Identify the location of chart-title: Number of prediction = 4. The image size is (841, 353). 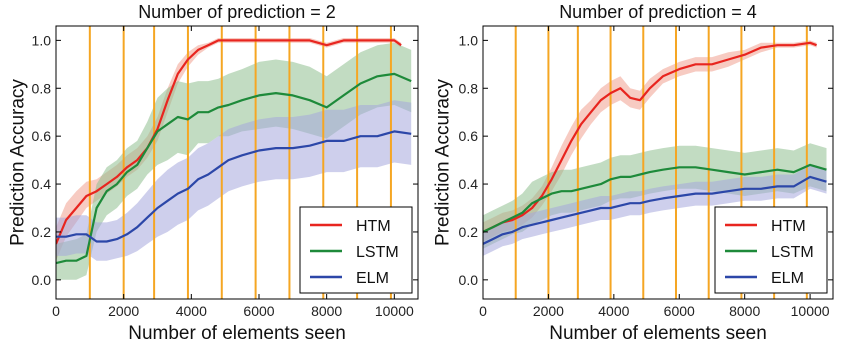
(658, 12).